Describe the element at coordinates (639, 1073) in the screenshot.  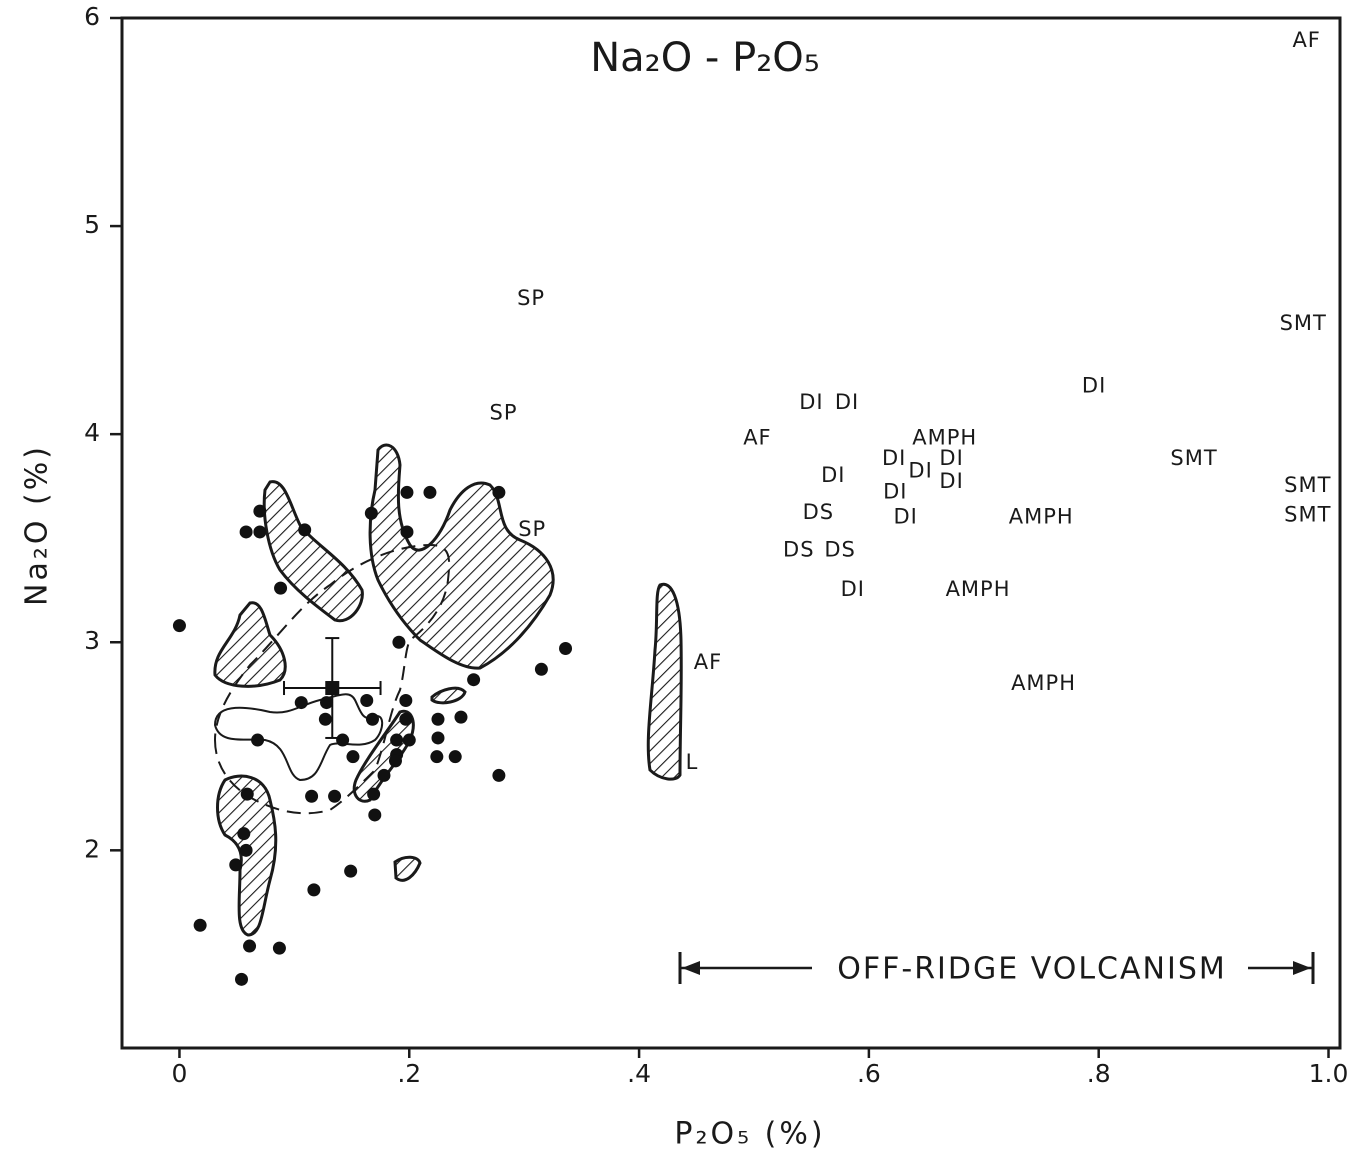
I see `x-tick-label: .4` at that location.